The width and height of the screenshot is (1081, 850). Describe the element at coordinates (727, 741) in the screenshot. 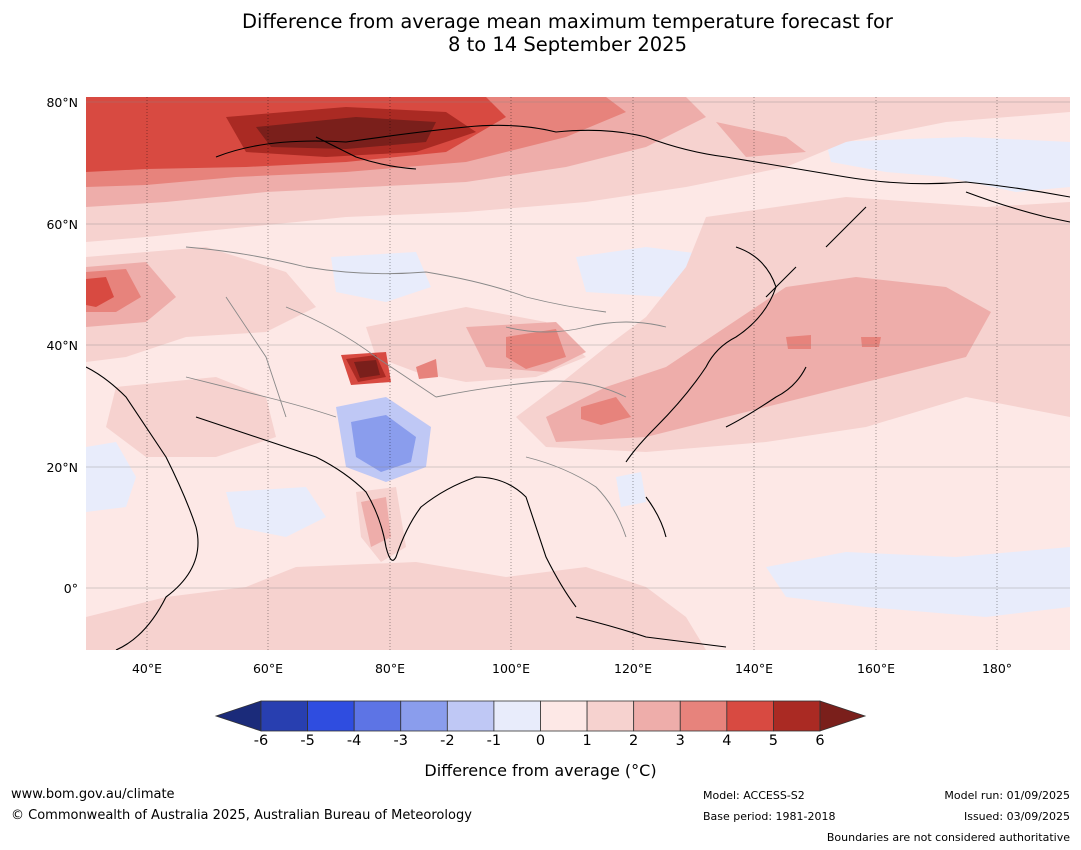

I see `colorbar-tick-label: 4` at that location.